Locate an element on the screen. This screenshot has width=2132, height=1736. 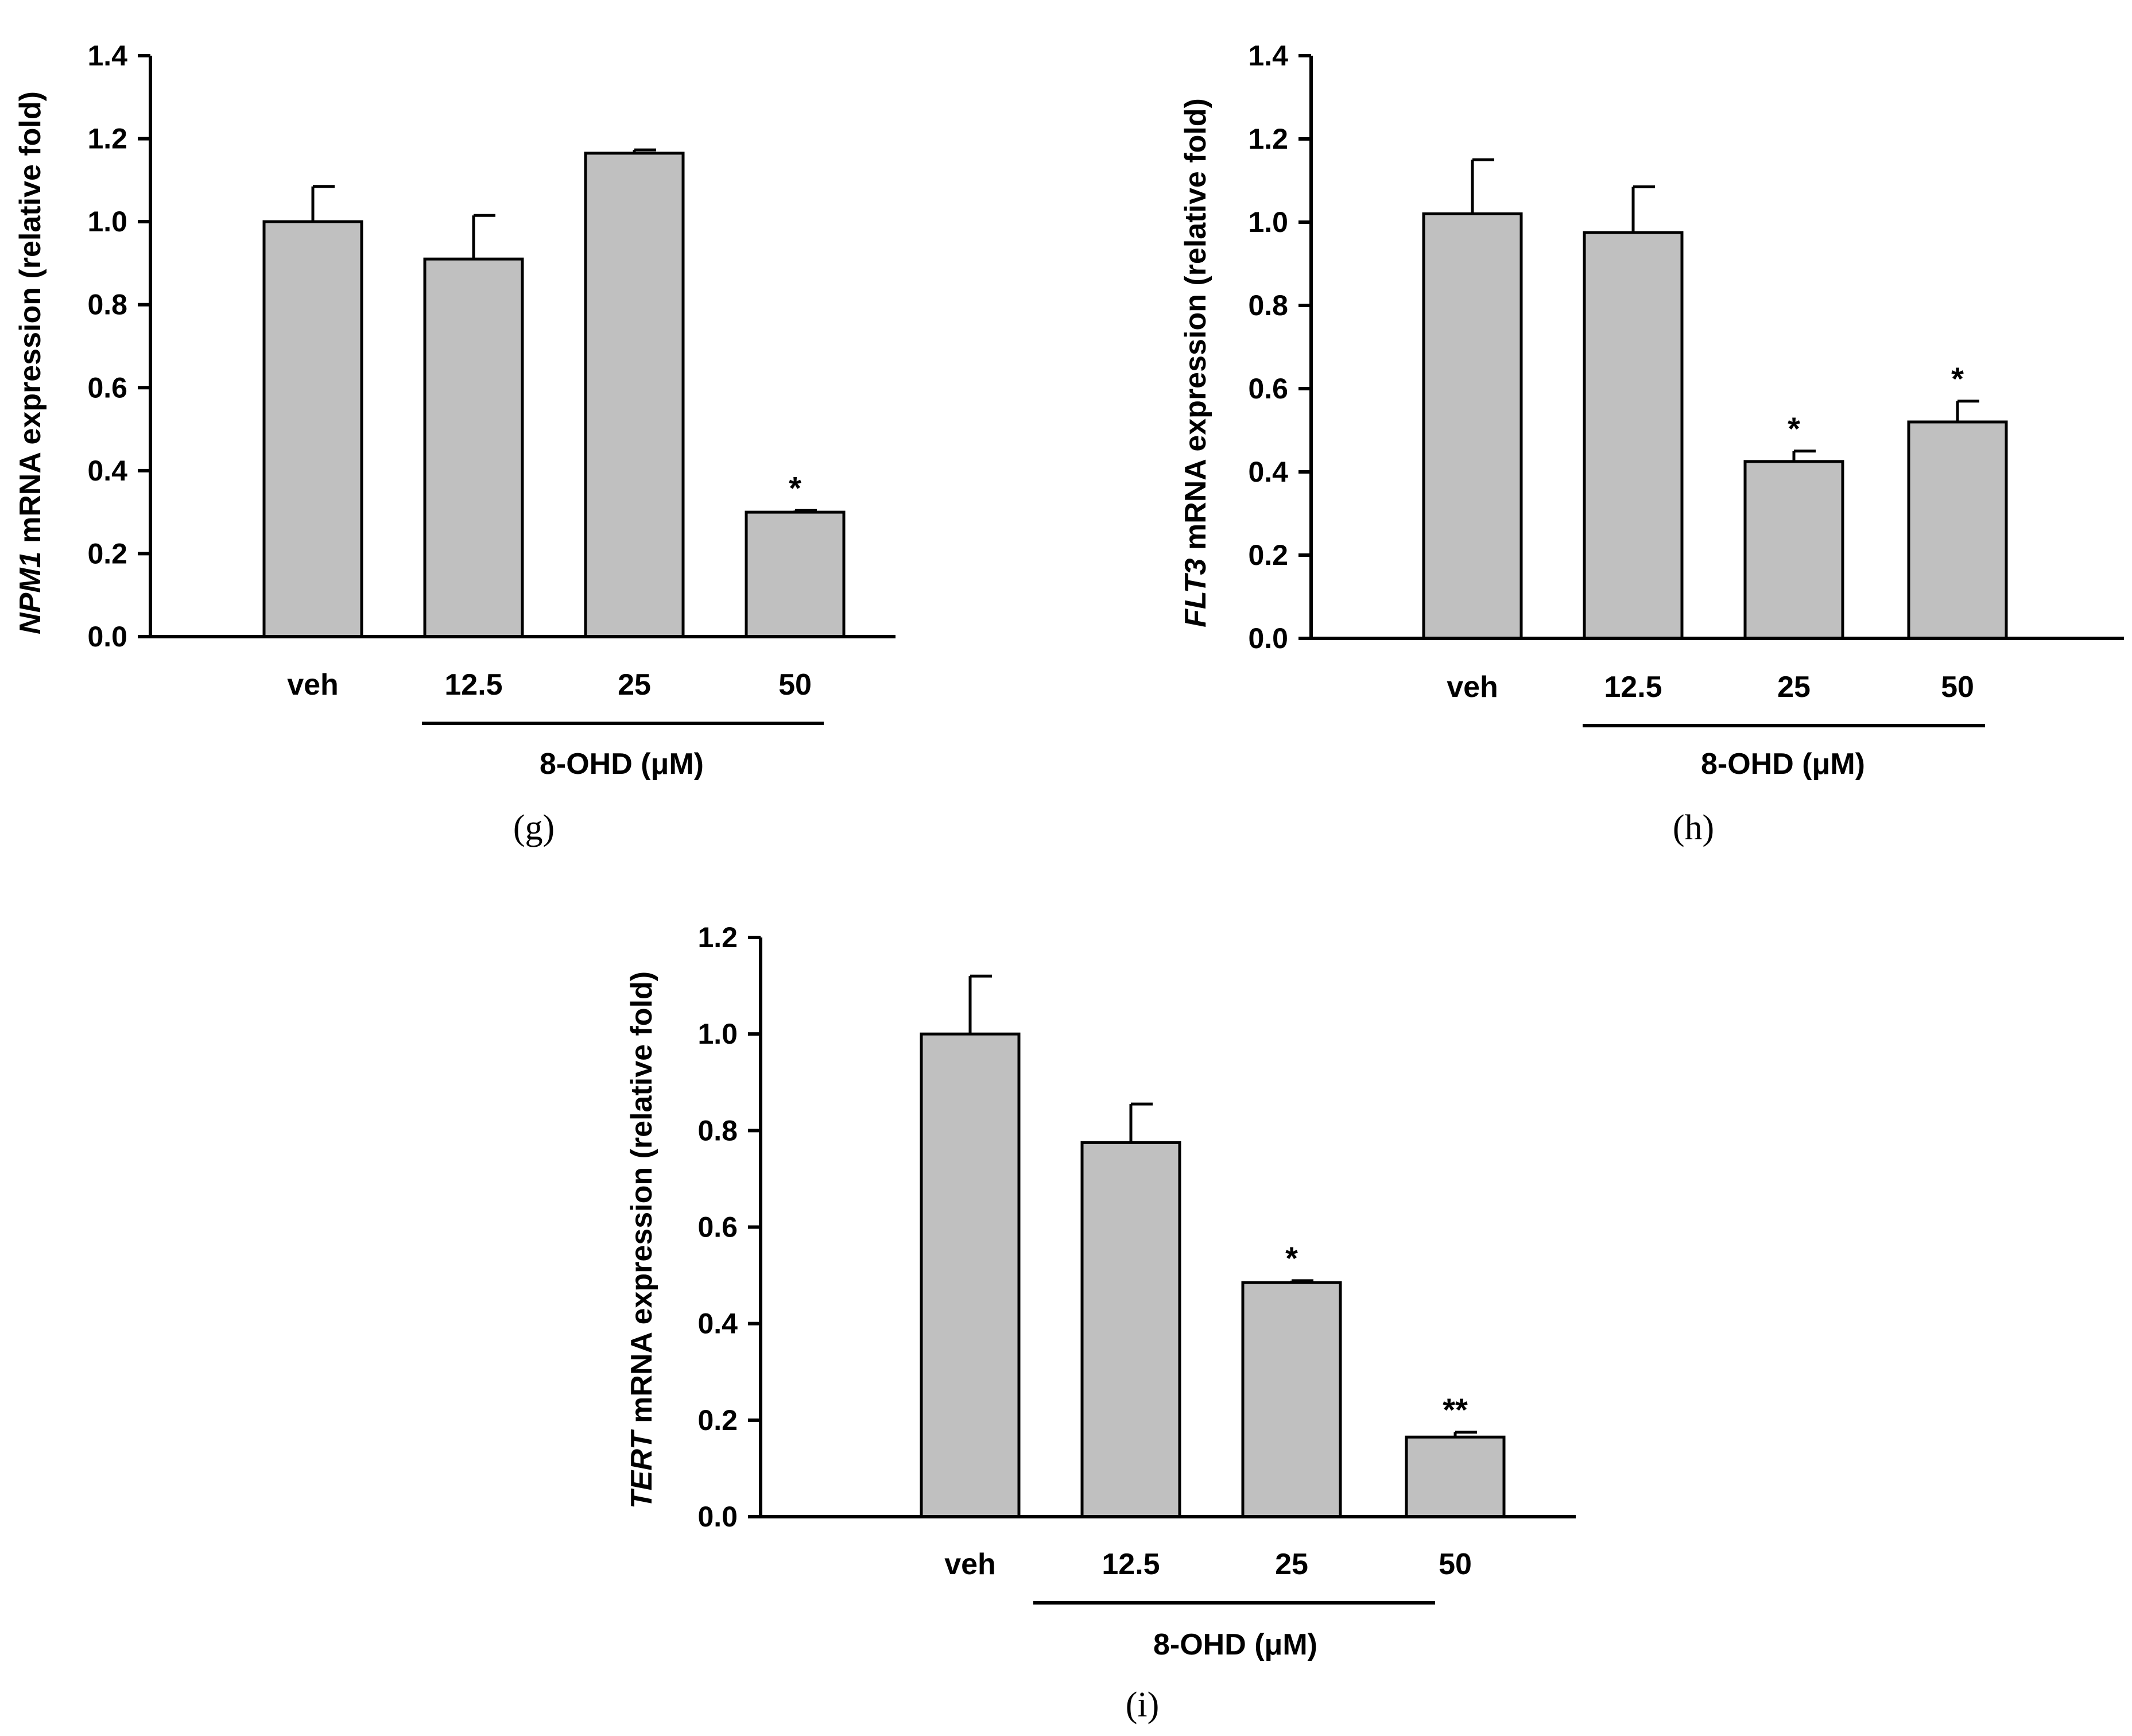
panel-g-category-label: 50 is located at coordinates (795, 685).